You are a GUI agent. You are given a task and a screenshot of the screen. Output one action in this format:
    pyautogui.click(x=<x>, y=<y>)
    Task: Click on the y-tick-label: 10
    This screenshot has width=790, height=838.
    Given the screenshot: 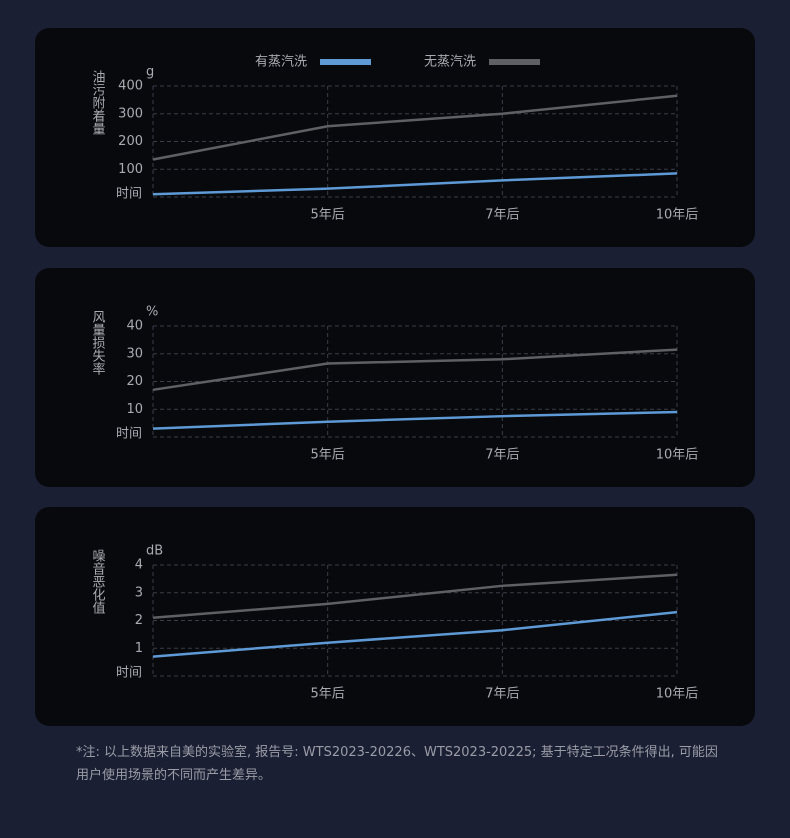 What is the action you would take?
    pyautogui.click(x=134, y=409)
    